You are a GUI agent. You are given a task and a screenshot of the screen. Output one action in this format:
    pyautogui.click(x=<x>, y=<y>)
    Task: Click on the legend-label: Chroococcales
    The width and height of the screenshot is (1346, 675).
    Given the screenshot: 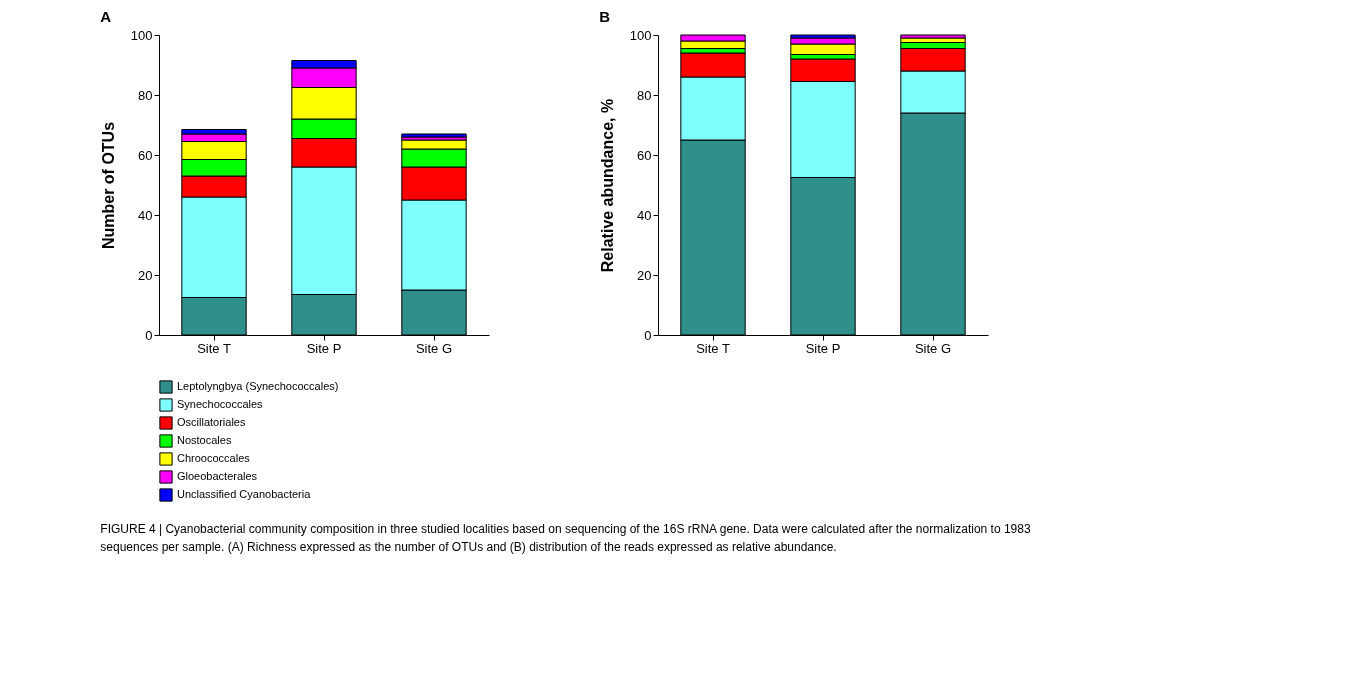 What is the action you would take?
    pyautogui.click(x=214, y=458)
    